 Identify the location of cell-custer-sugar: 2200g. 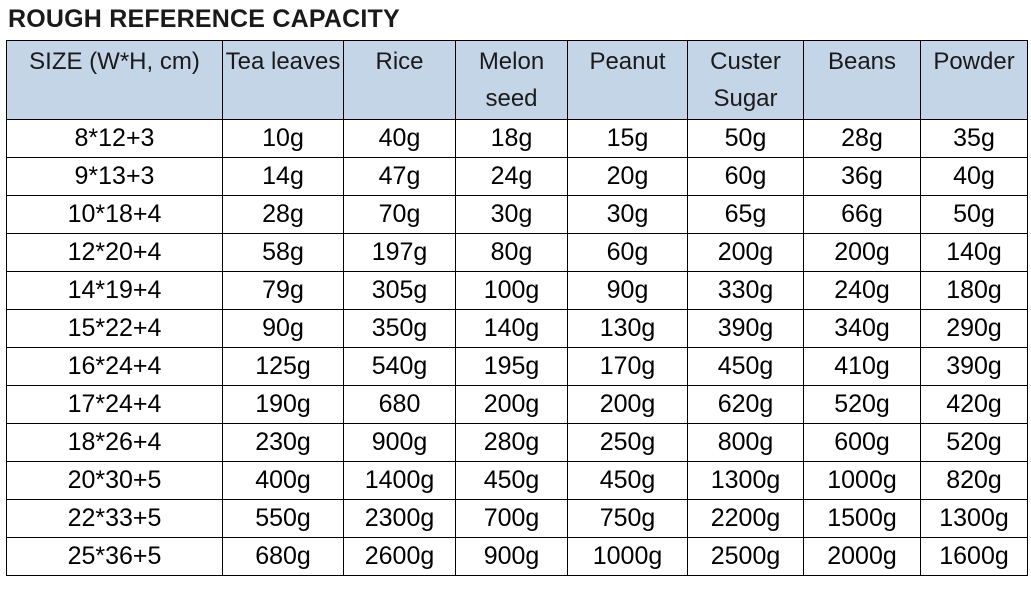
(745, 518).